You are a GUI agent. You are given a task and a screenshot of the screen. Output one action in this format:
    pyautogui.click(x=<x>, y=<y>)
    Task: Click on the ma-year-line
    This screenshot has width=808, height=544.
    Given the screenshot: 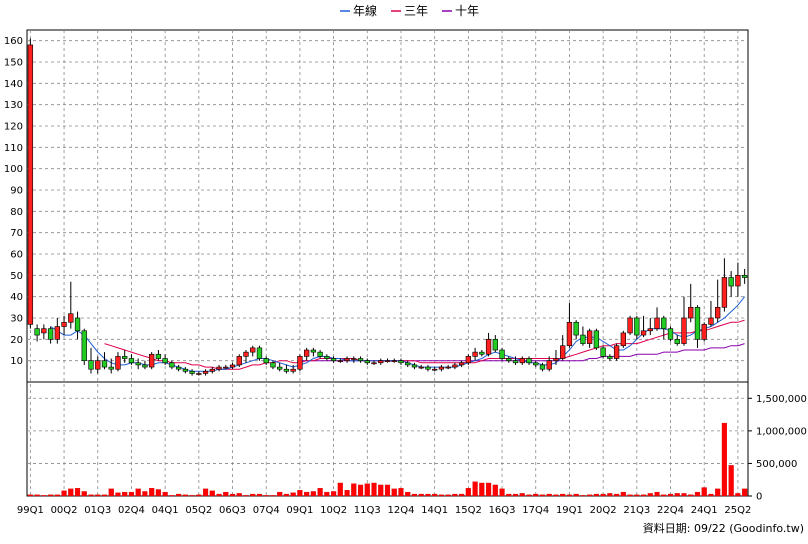 What is the action you would take?
    pyautogui.click(x=397, y=334)
    